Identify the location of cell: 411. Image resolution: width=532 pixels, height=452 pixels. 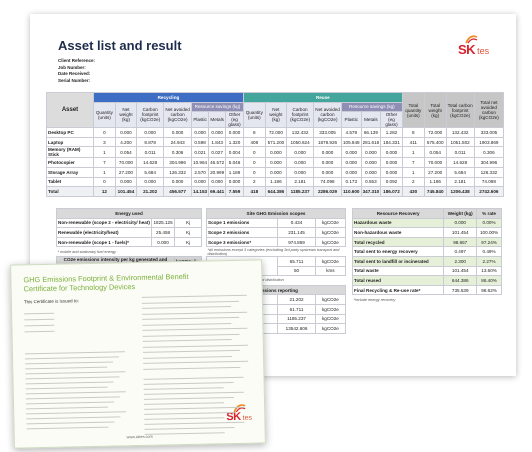
(413, 142).